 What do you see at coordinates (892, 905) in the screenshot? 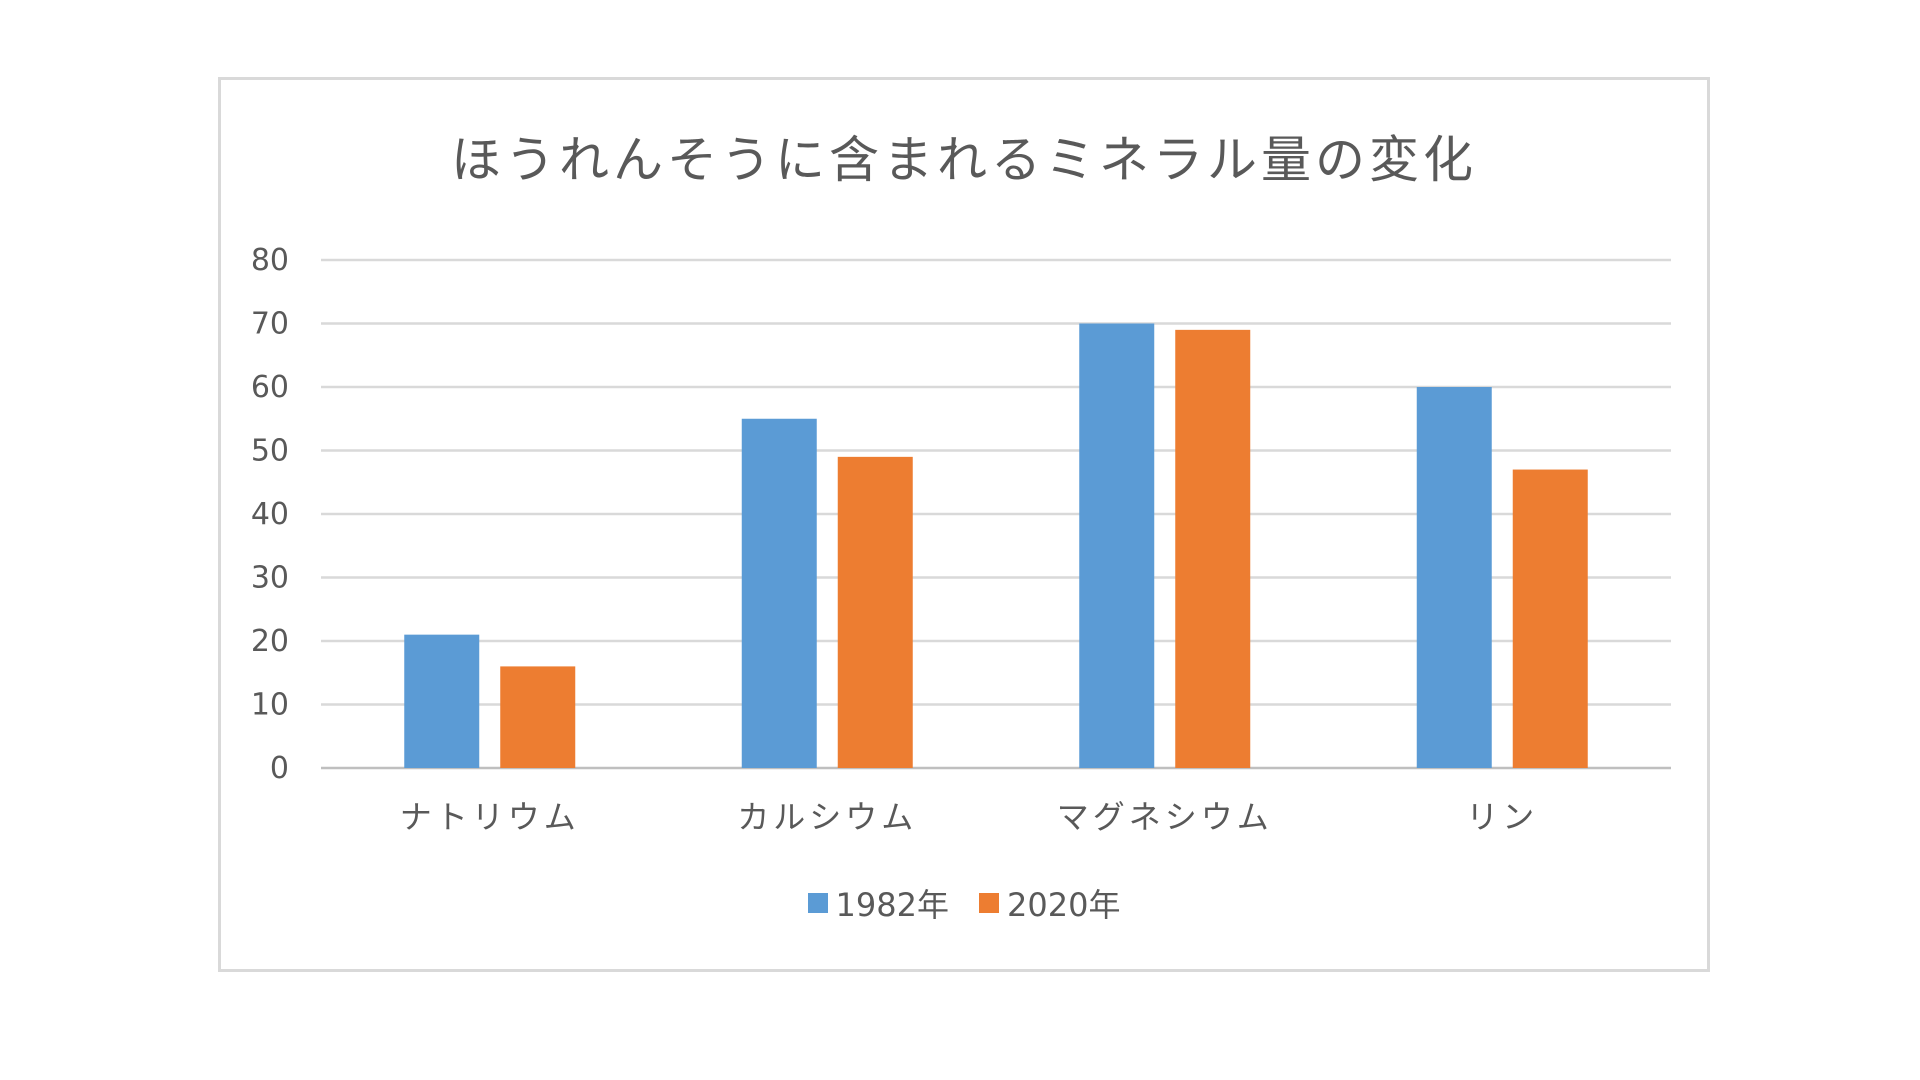
I see `legend-label-1982: 1982年` at bounding box center [892, 905].